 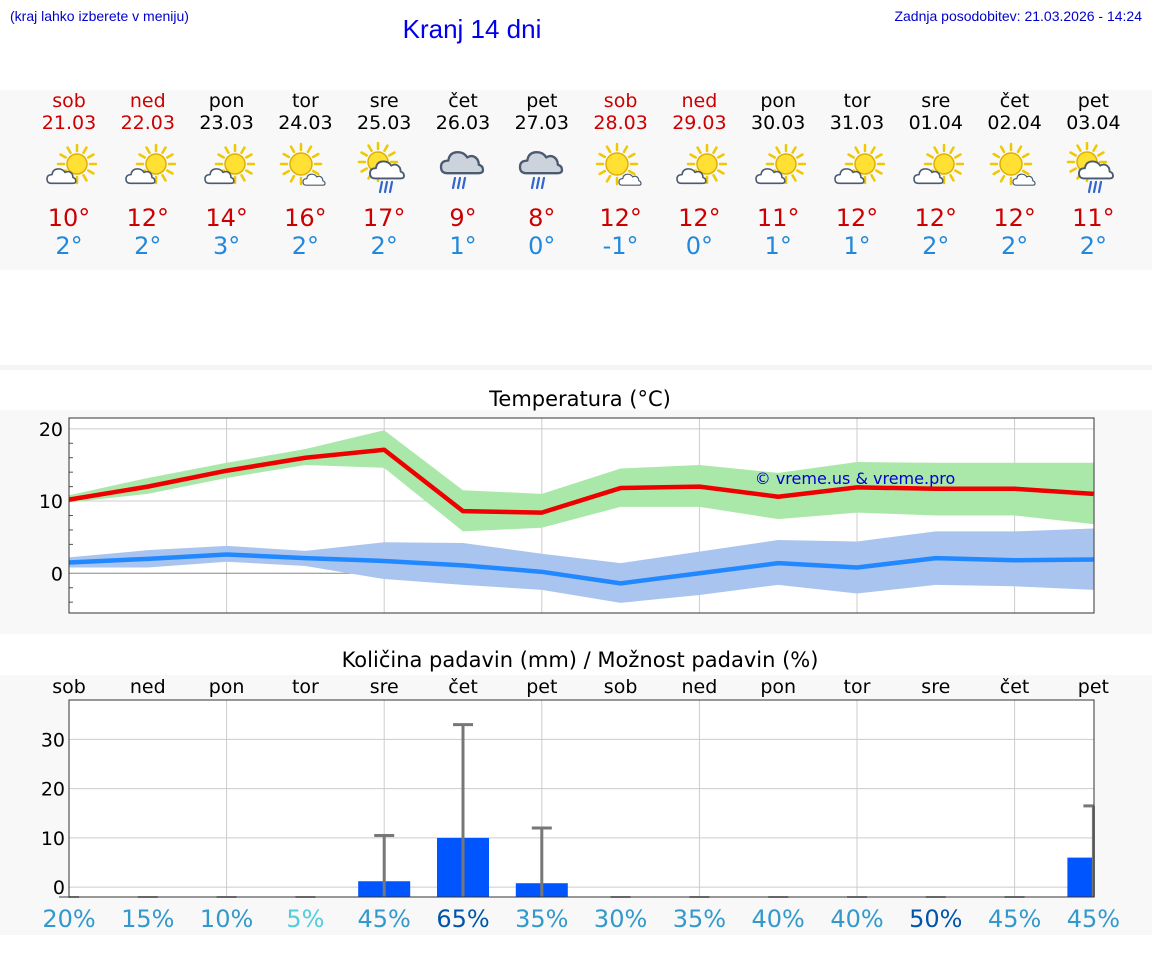 What do you see at coordinates (384, 101) in the screenshot?
I see `day-name: sre` at bounding box center [384, 101].